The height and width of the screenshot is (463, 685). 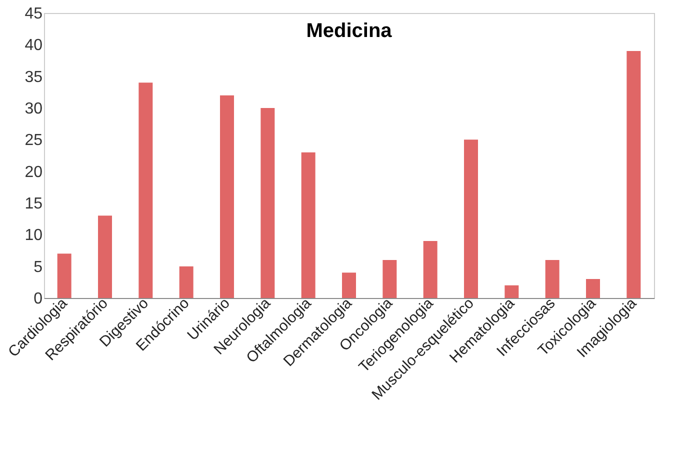 What do you see at coordinates (33, 235) in the screenshot?
I see `y-tick-label: 10` at bounding box center [33, 235].